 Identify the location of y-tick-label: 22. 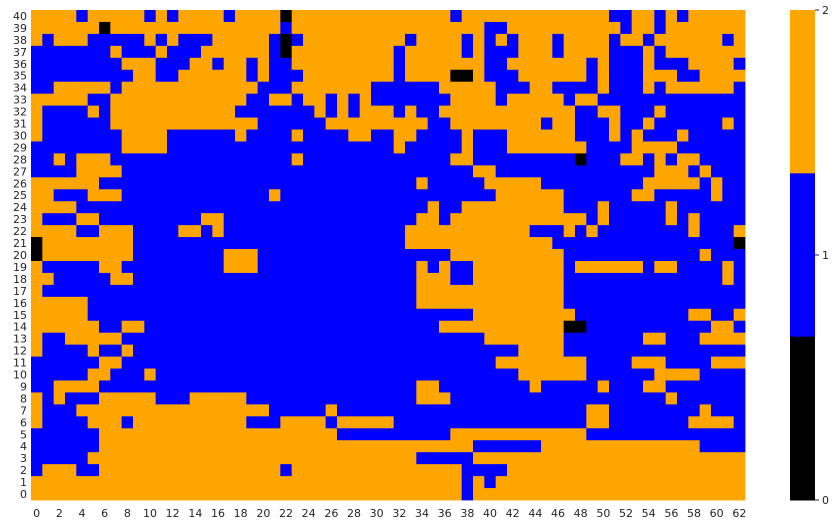
(20, 231).